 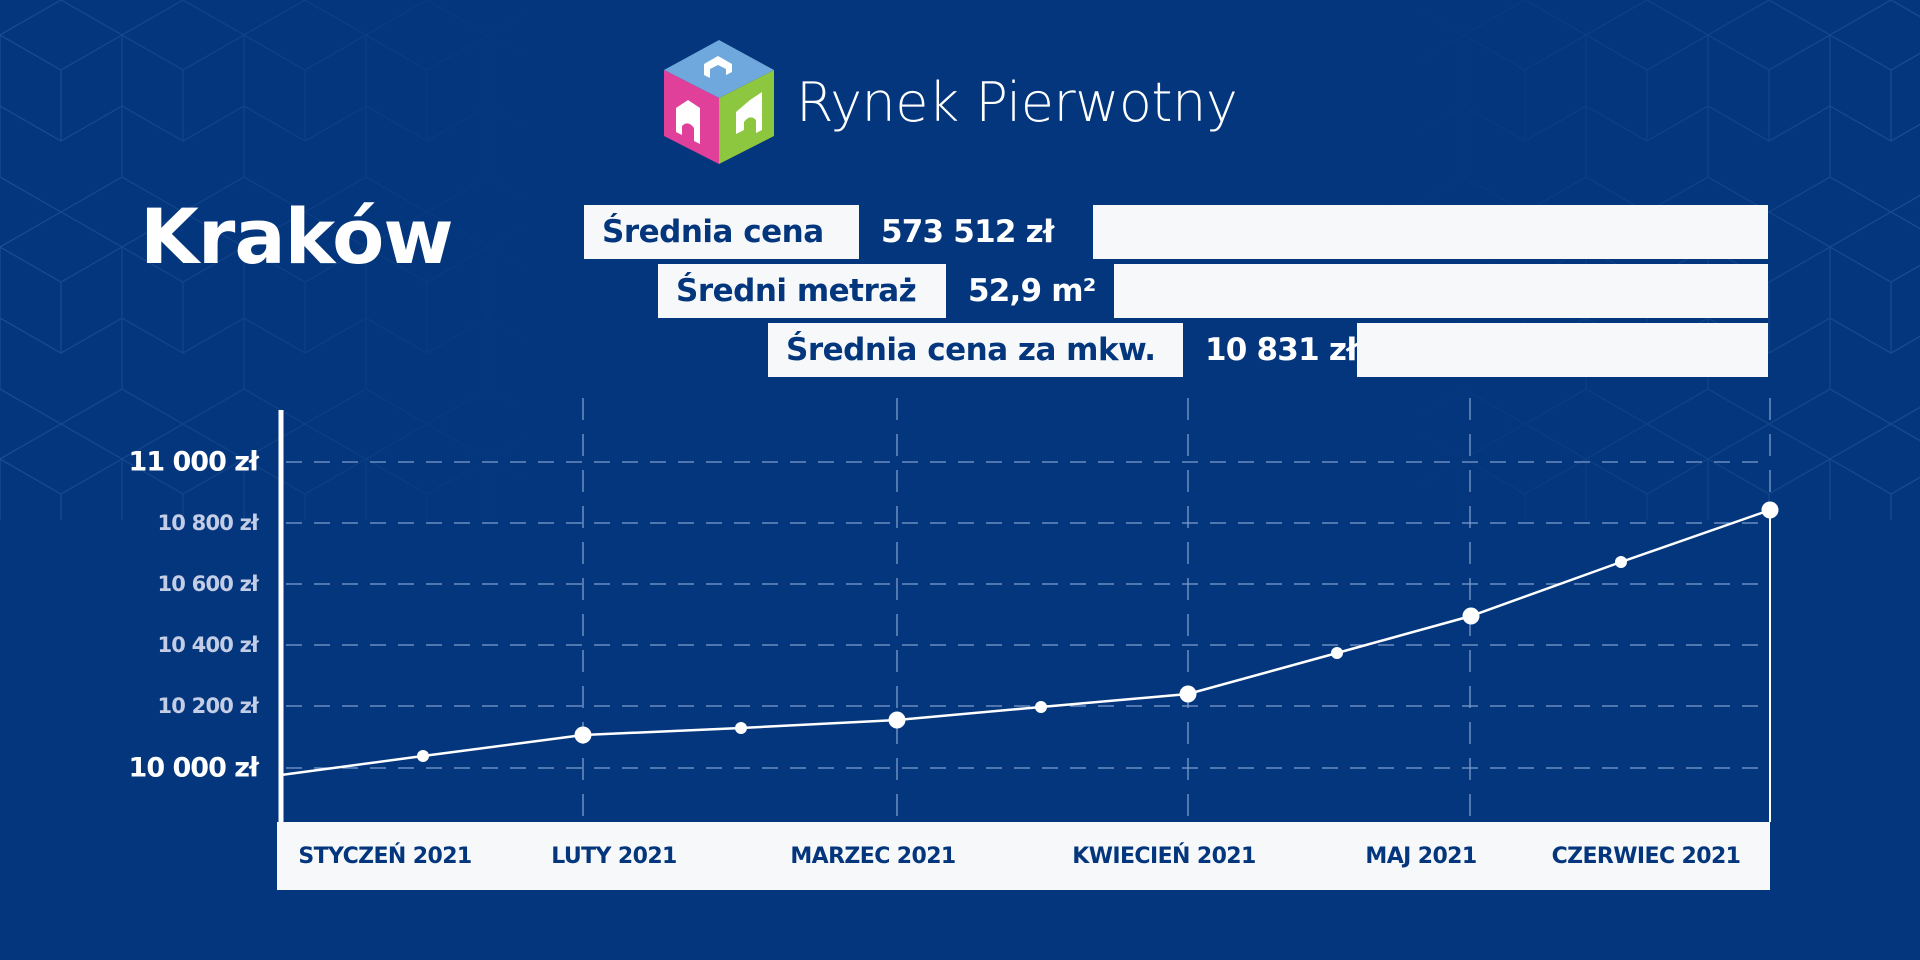 I want to click on brand-name: Rynek Pierwotny, so click(x=1017, y=102).